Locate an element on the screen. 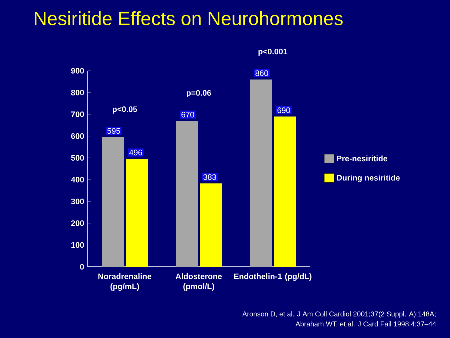  x-tick-label: Aldosterone (pmol/L) is located at coordinates (199, 282).